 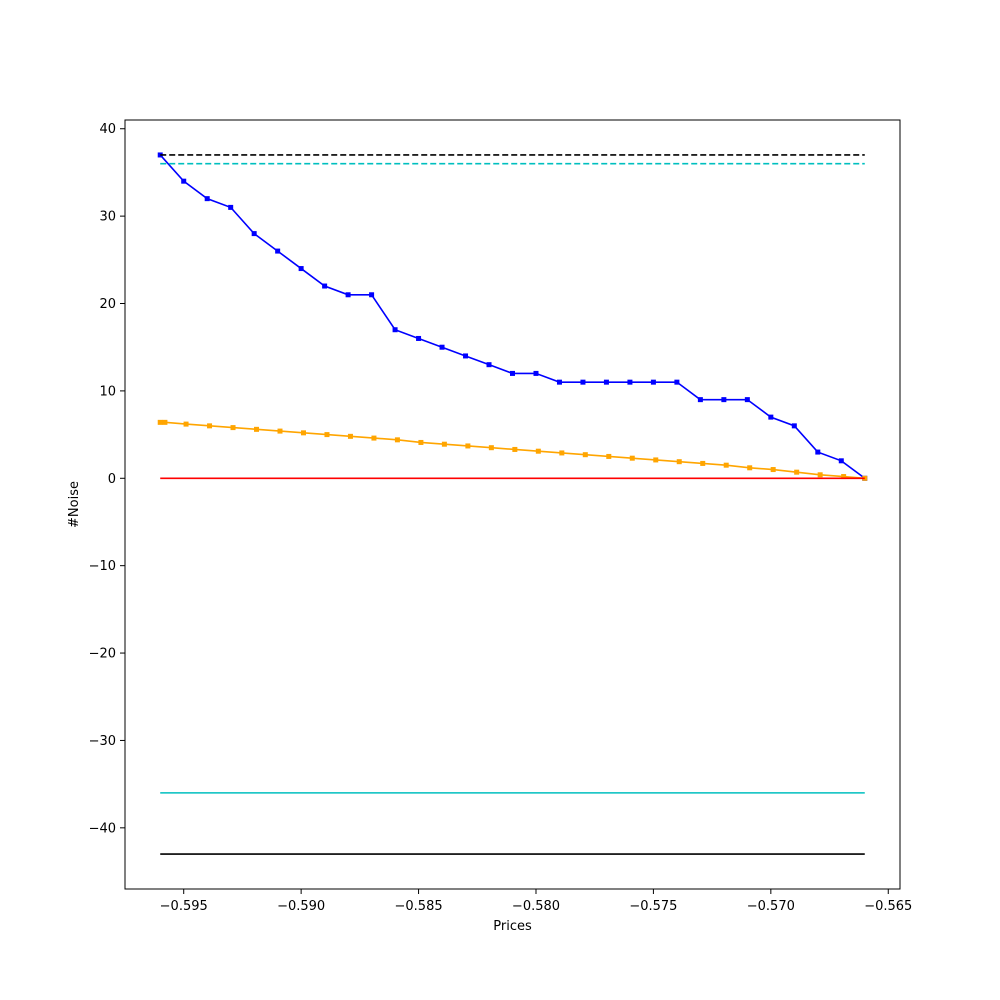 What do you see at coordinates (107, 217) in the screenshot?
I see `y-tick-label: 30` at bounding box center [107, 217].